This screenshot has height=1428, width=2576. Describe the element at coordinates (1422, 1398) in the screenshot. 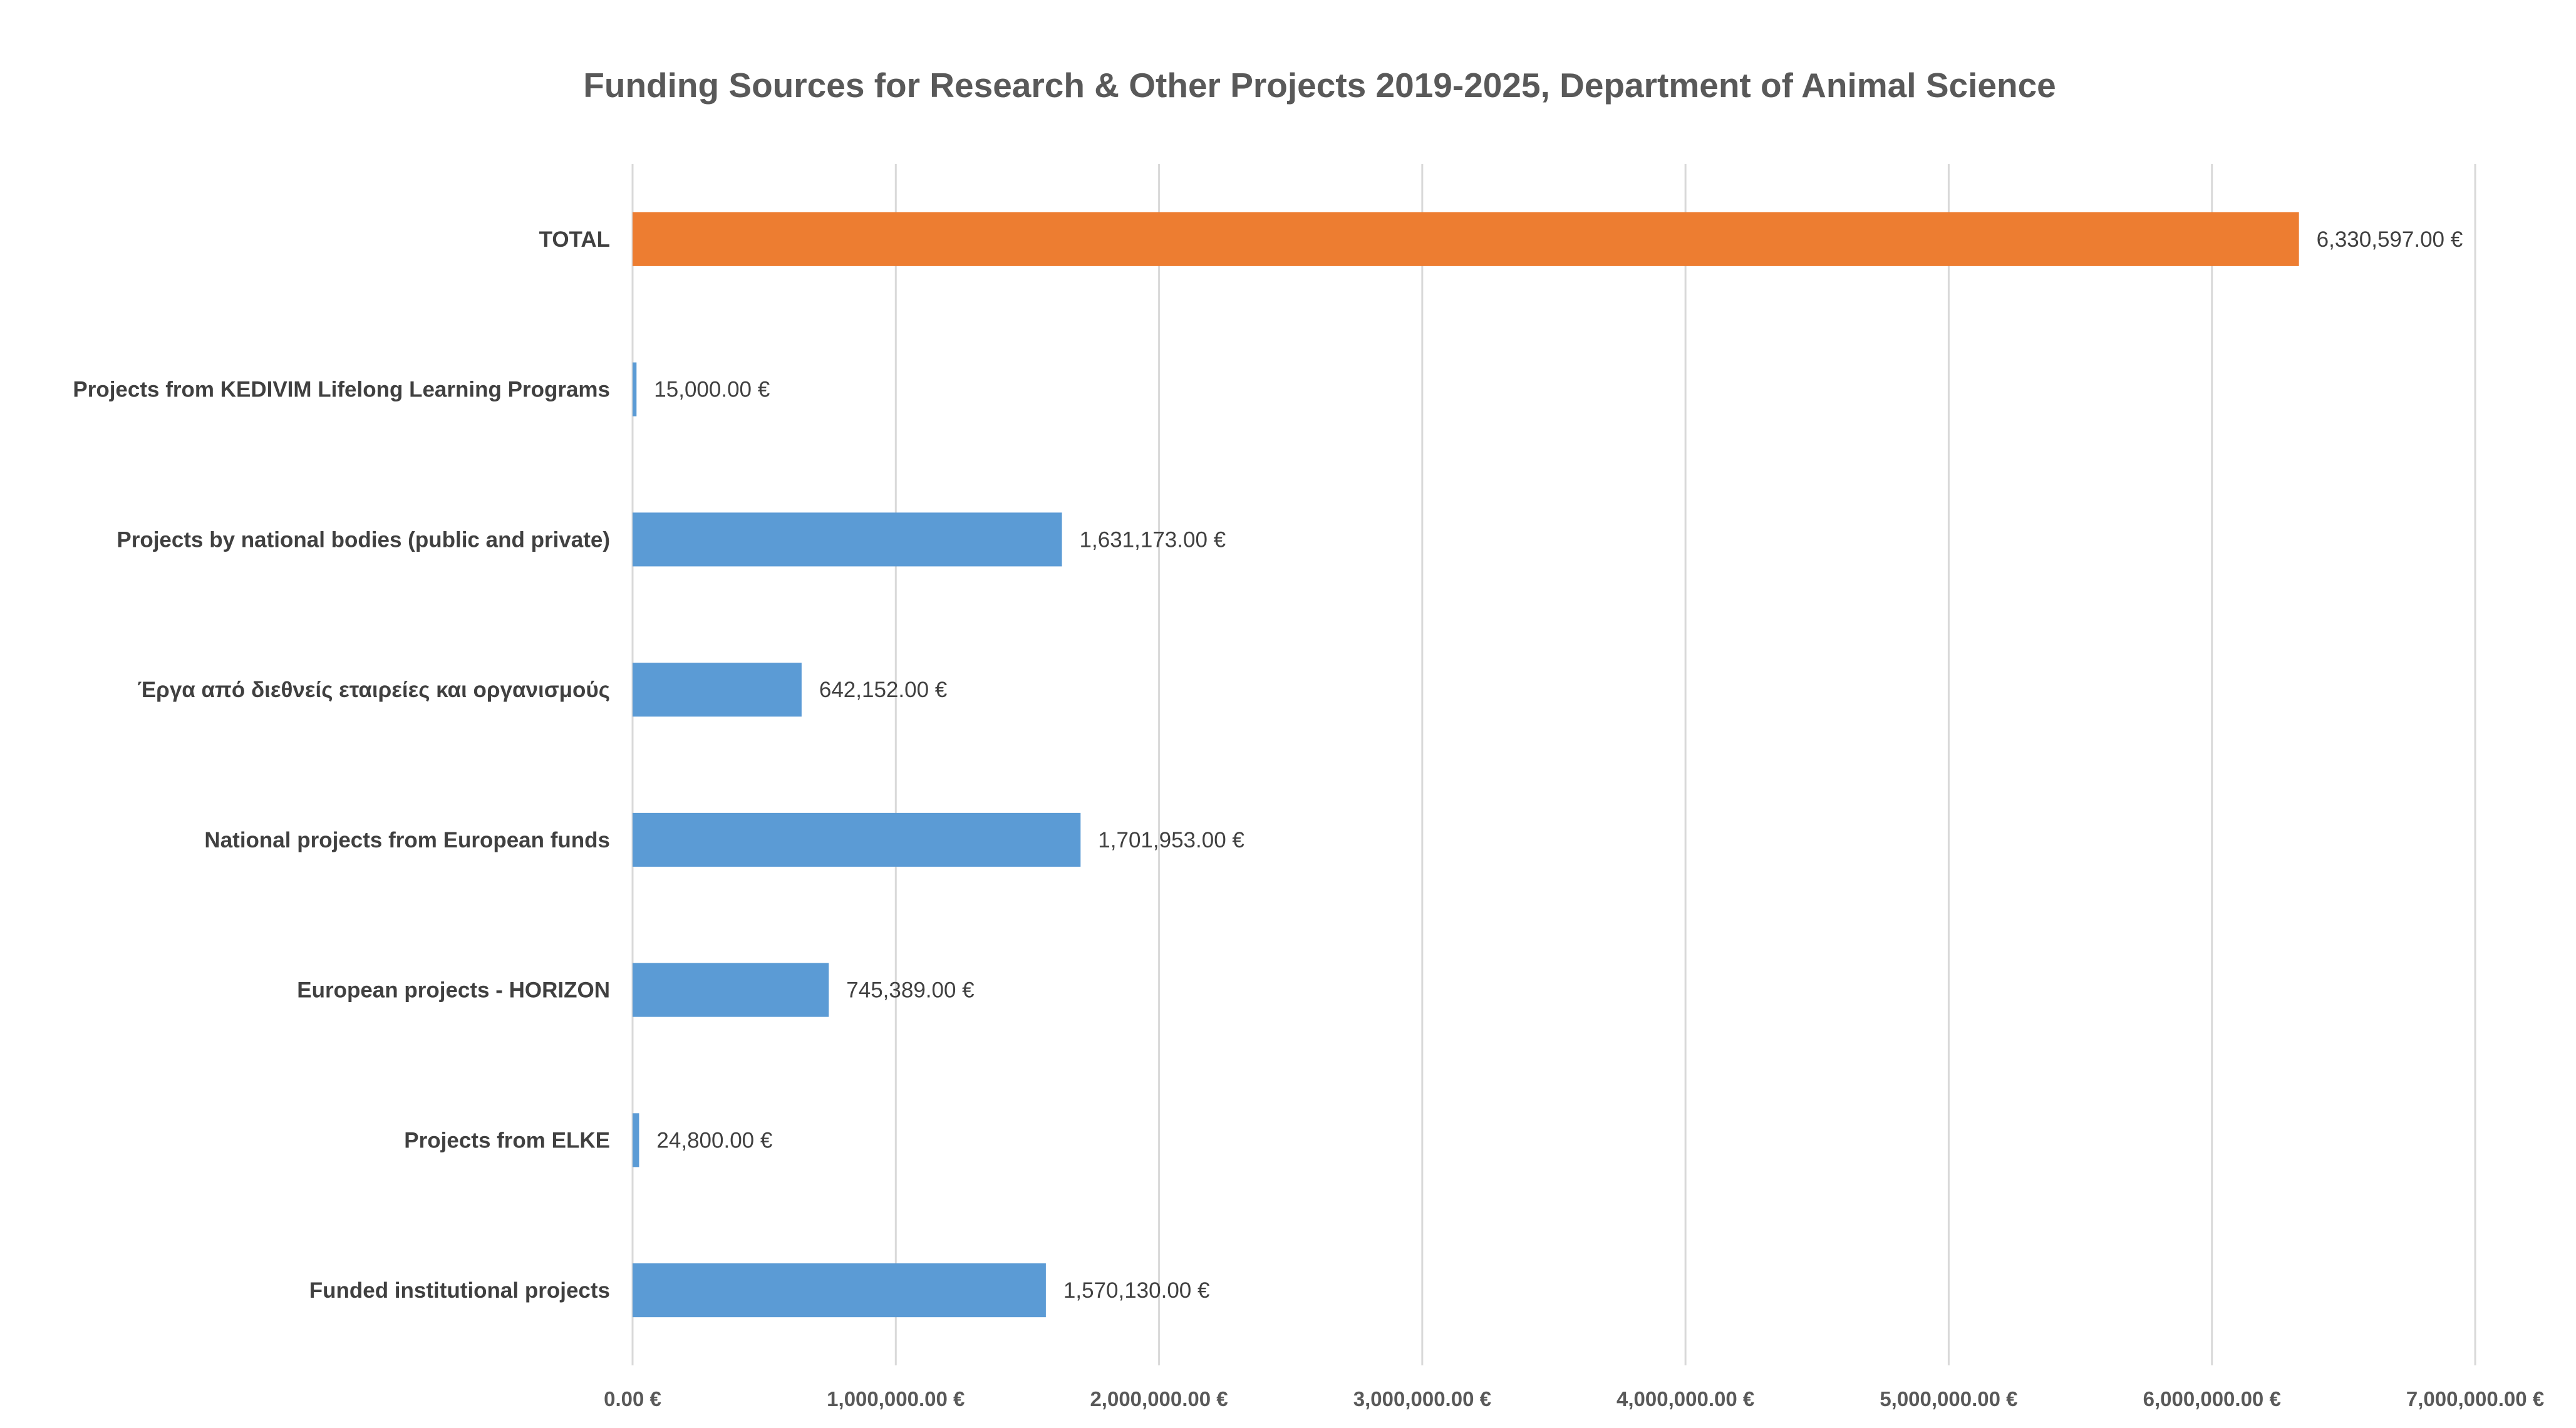

I see `x-tick-label-3: 3,000,000.00 €` at that location.